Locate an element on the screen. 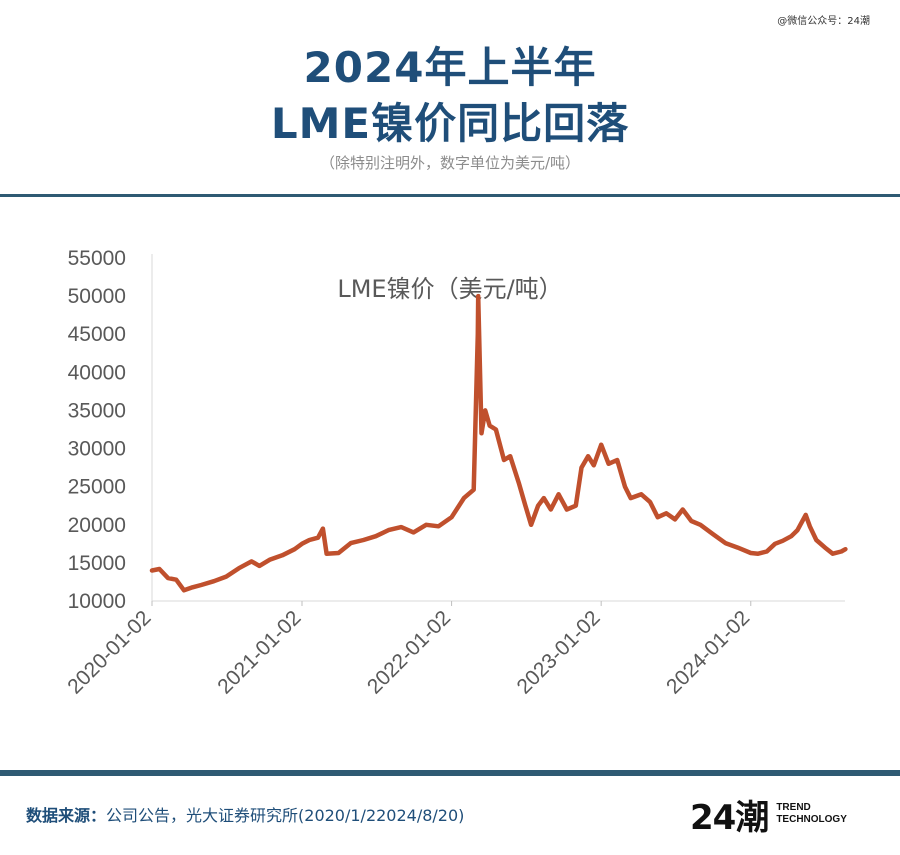  watermark: @微信公众号：24潮 is located at coordinates (823, 21).